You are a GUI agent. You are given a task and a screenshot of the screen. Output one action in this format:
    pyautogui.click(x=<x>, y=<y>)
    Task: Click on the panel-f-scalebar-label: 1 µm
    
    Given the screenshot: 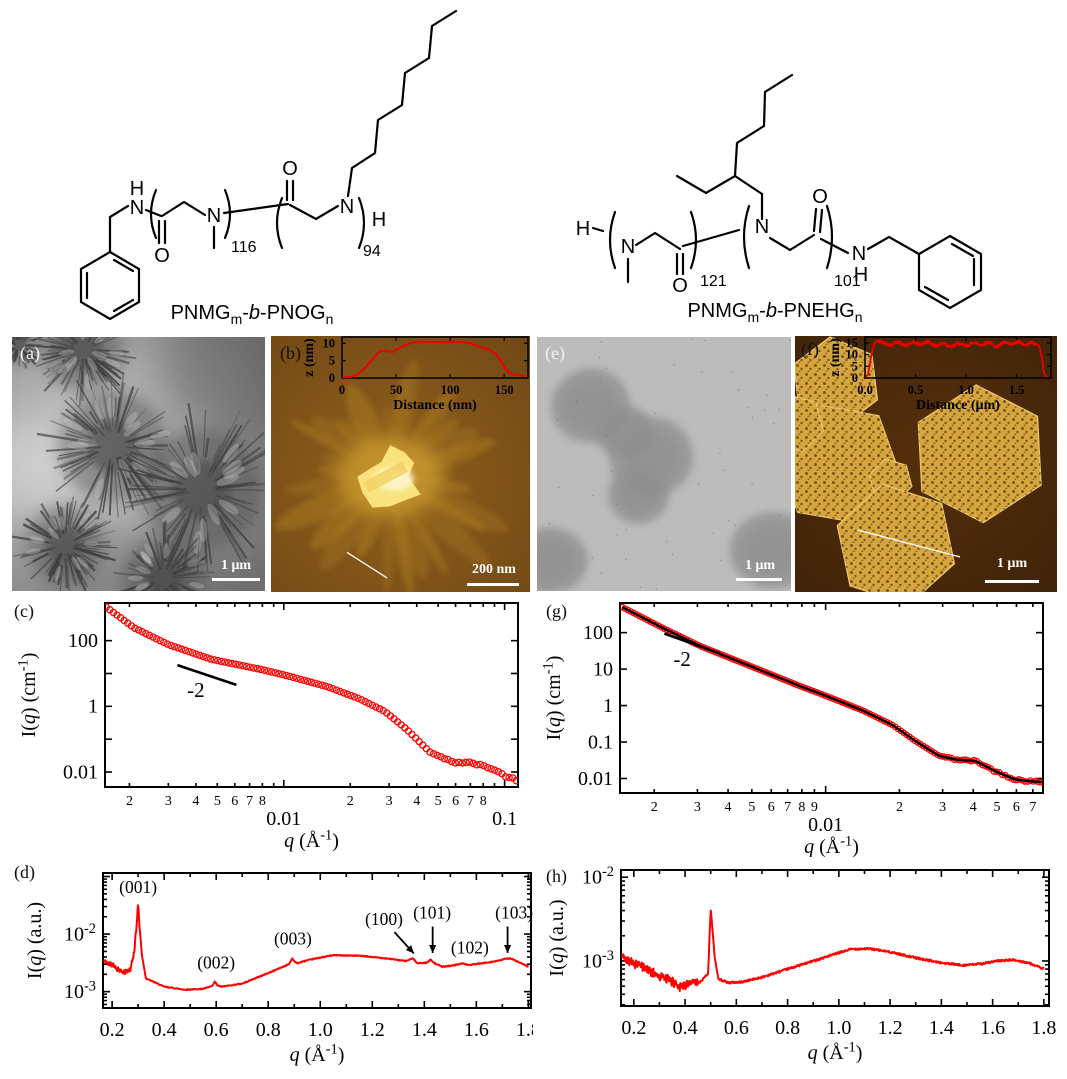 What is the action you would take?
    pyautogui.click(x=1012, y=563)
    